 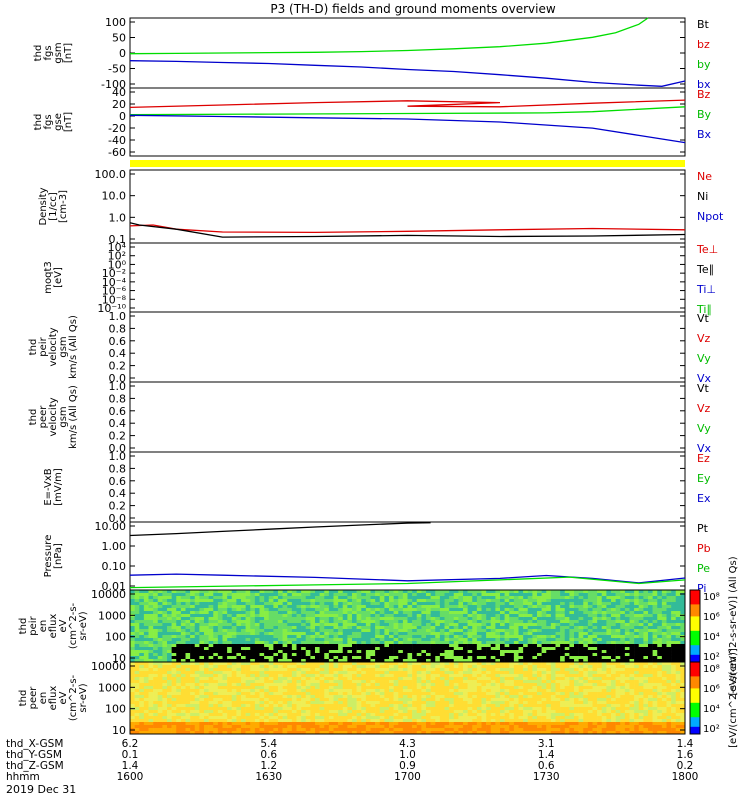 What do you see at coordinates (704, 428) in the screenshot?
I see `legend-entry: Vy` at bounding box center [704, 428].